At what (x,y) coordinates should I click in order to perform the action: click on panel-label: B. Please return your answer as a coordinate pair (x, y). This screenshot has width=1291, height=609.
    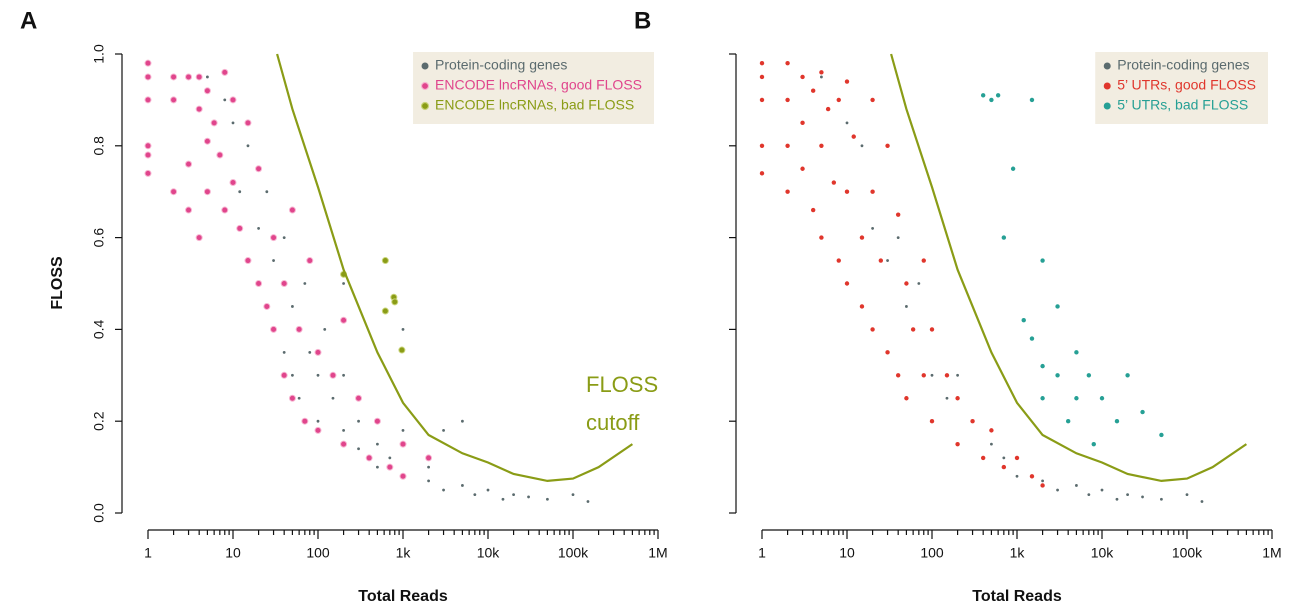
    Looking at the image, I should click on (642, 20).